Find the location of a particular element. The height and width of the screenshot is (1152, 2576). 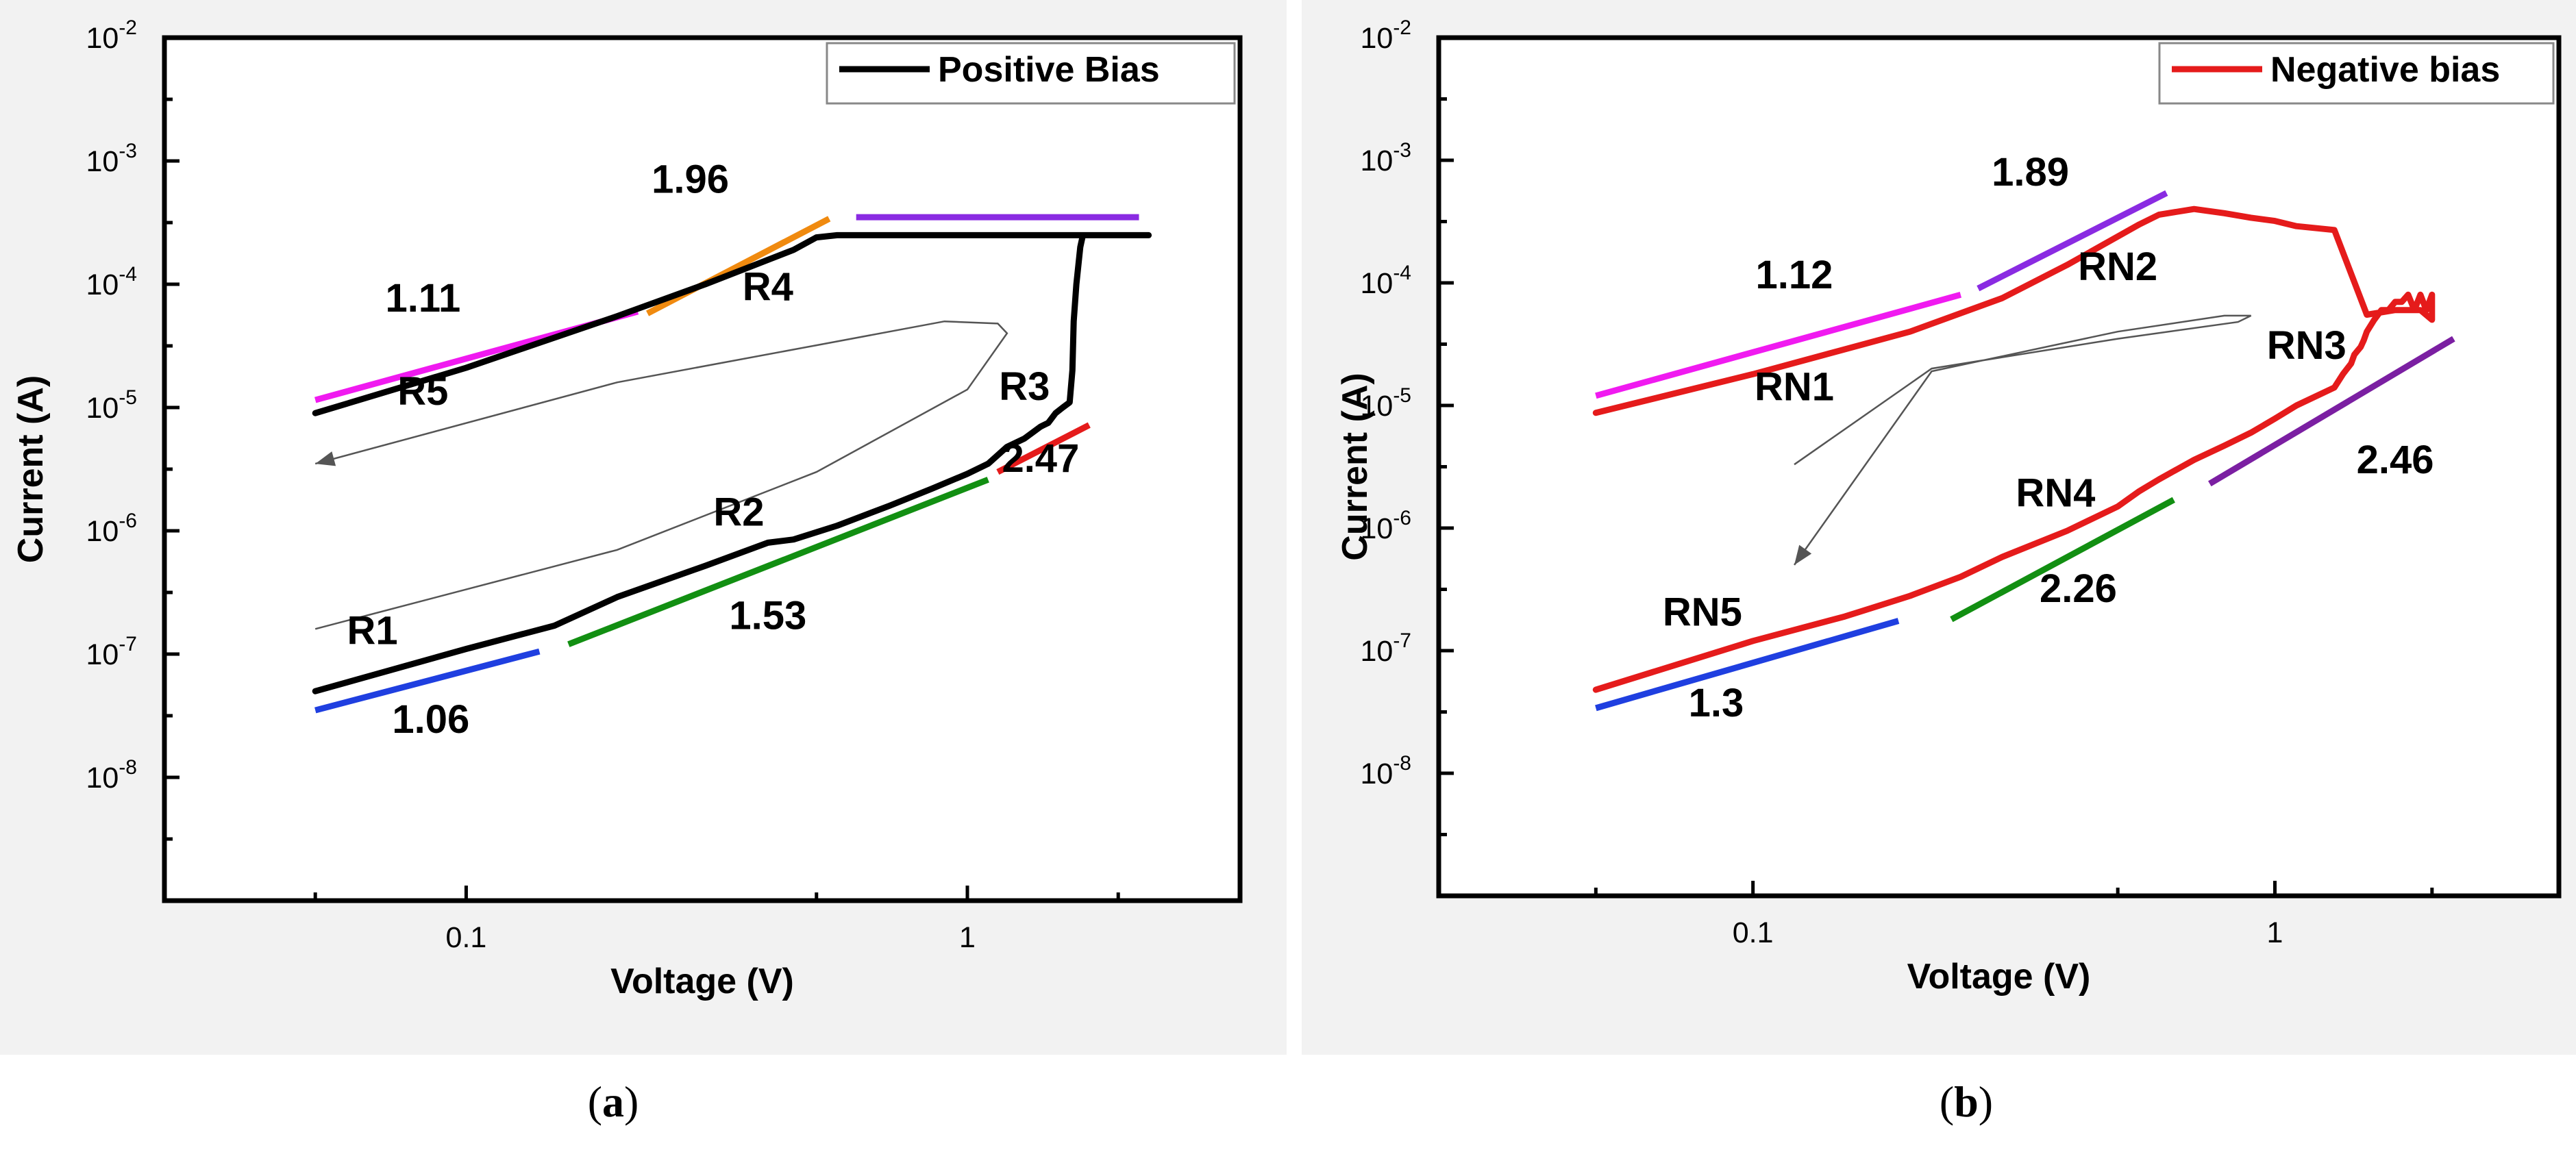

annotation-label: 2.26 is located at coordinates (2078, 588).